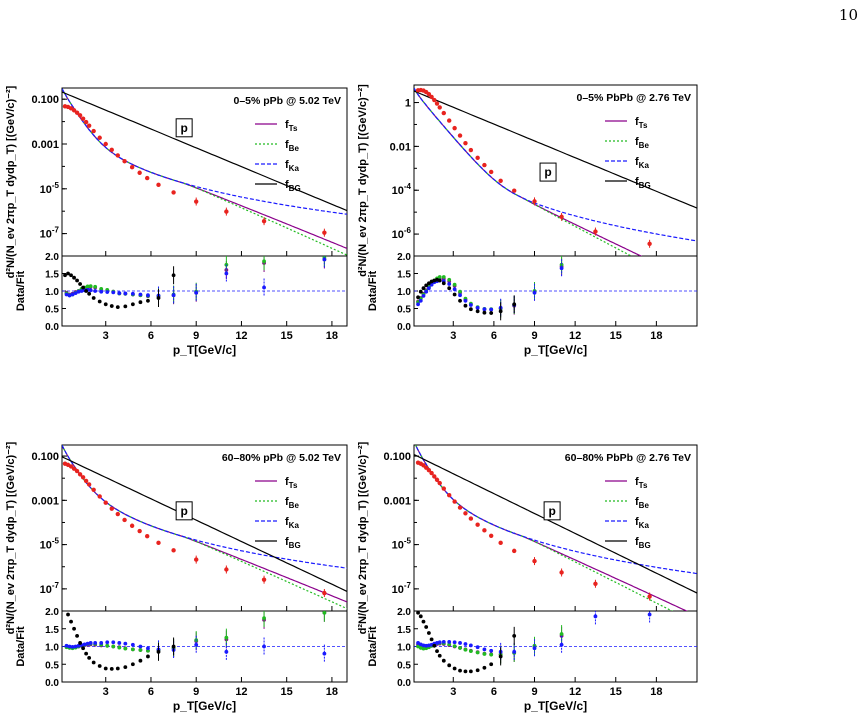 The image size is (866, 726). Describe the element at coordinates (494, 692) in the screenshot. I see `xtick-label: 6` at that location.